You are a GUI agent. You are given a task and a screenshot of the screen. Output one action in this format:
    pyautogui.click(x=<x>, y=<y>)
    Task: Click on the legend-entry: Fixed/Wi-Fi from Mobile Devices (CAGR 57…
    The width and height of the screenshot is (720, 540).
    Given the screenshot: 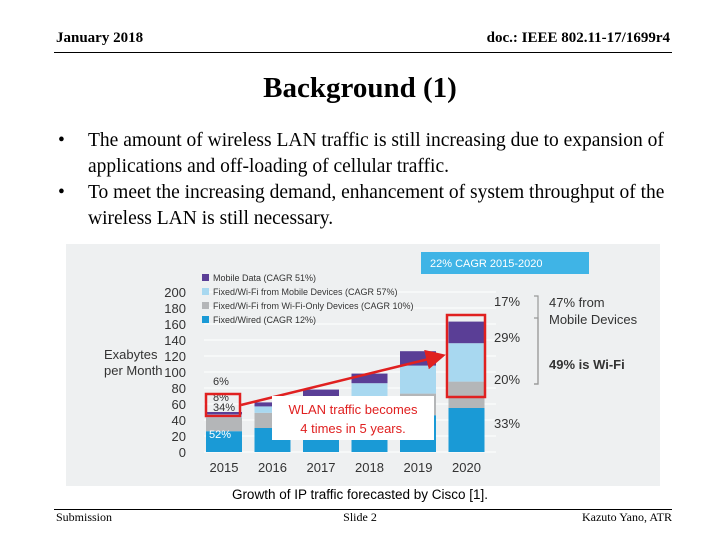 What is the action you would take?
    pyautogui.click(x=305, y=292)
    